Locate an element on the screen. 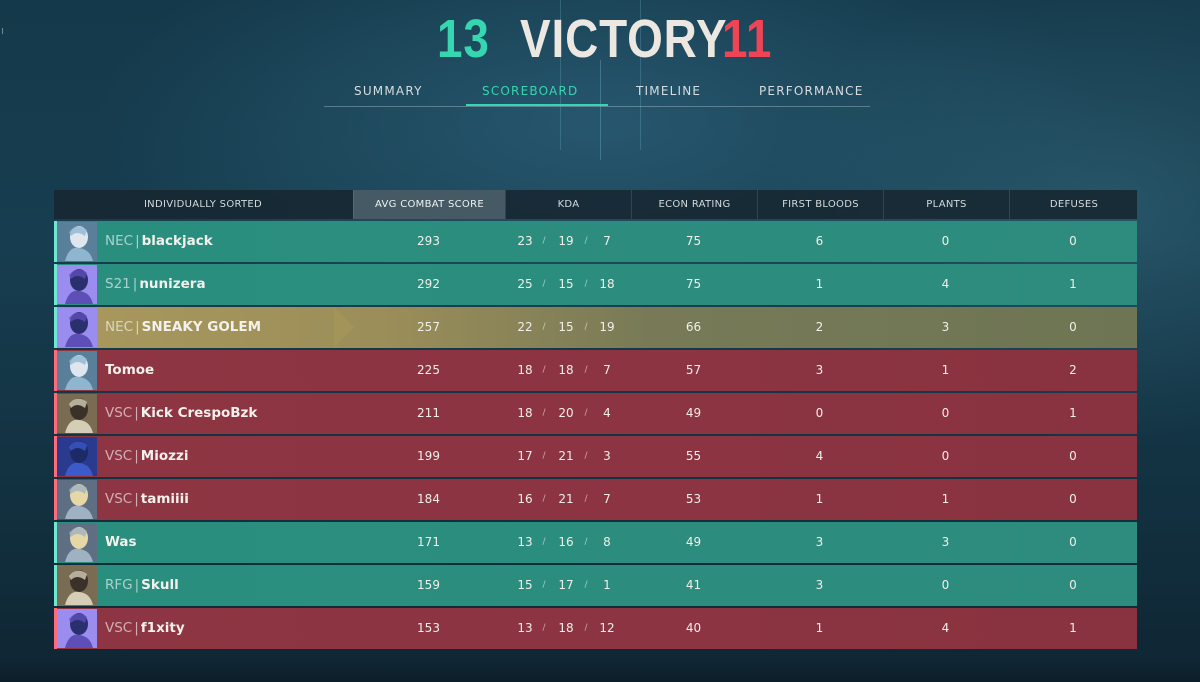  player-name-cell: VSC | tamiiii is located at coordinates (147, 499).